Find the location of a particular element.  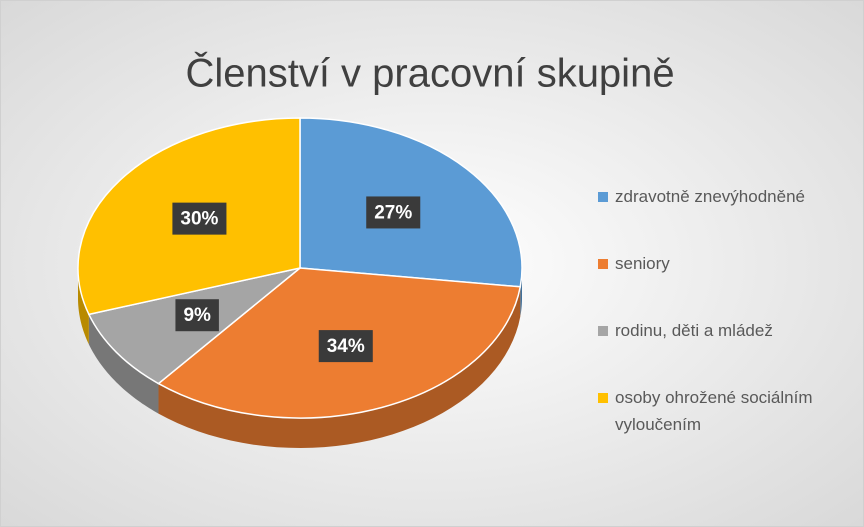

legend-item: osoby ohrožené sociálním vyloučením is located at coordinates (723, 411).